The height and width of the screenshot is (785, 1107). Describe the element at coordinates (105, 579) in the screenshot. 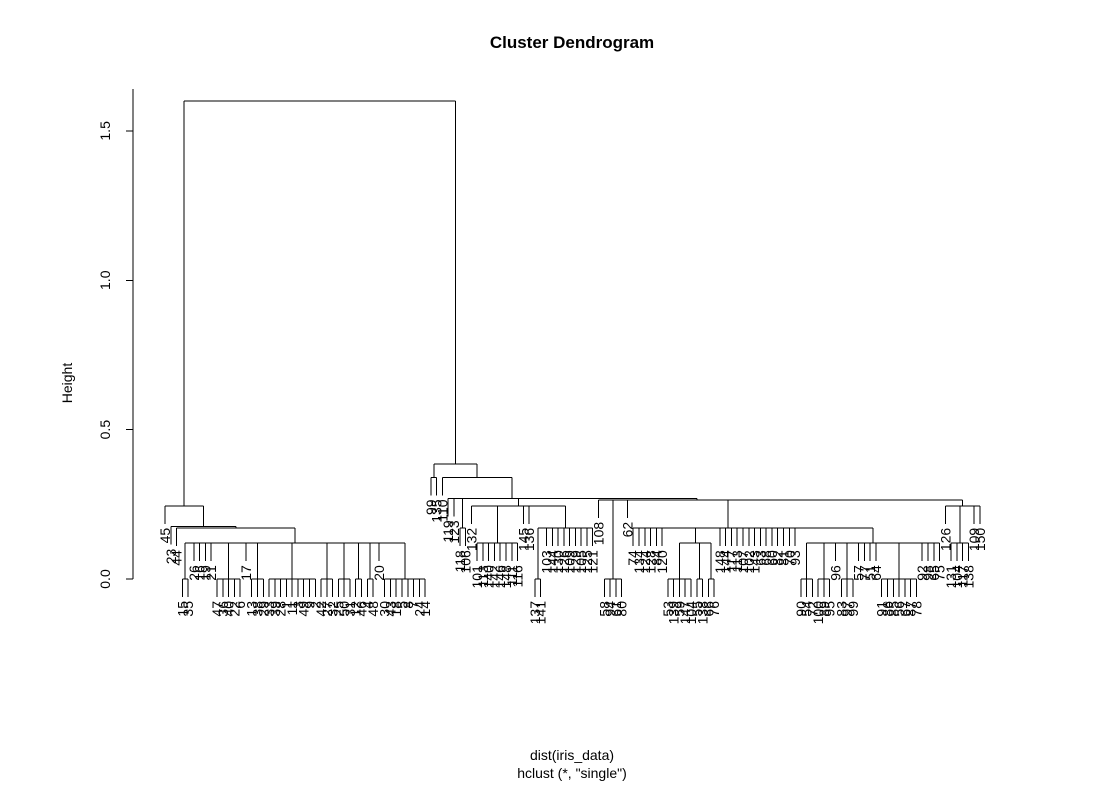

I see `y-tick-label: 0.0` at that location.